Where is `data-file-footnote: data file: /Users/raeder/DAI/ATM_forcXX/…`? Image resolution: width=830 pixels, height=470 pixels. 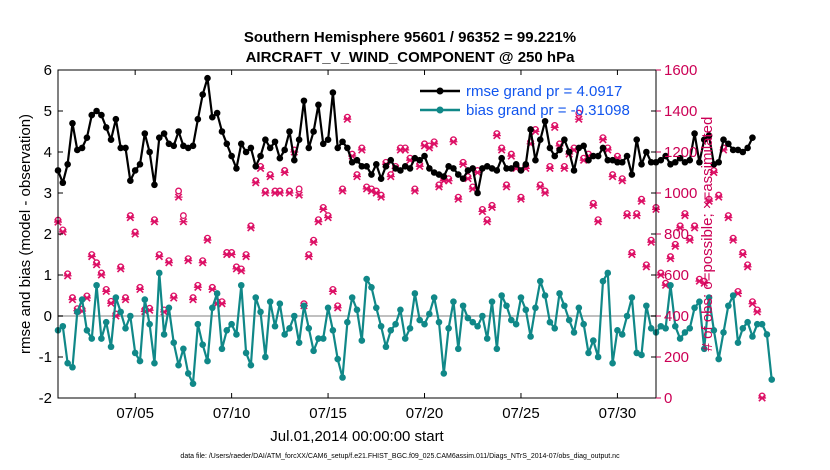
data-file-footnote: data file: /Users/raeder/DAI/ATM_forcXX/… is located at coordinates (400, 456).